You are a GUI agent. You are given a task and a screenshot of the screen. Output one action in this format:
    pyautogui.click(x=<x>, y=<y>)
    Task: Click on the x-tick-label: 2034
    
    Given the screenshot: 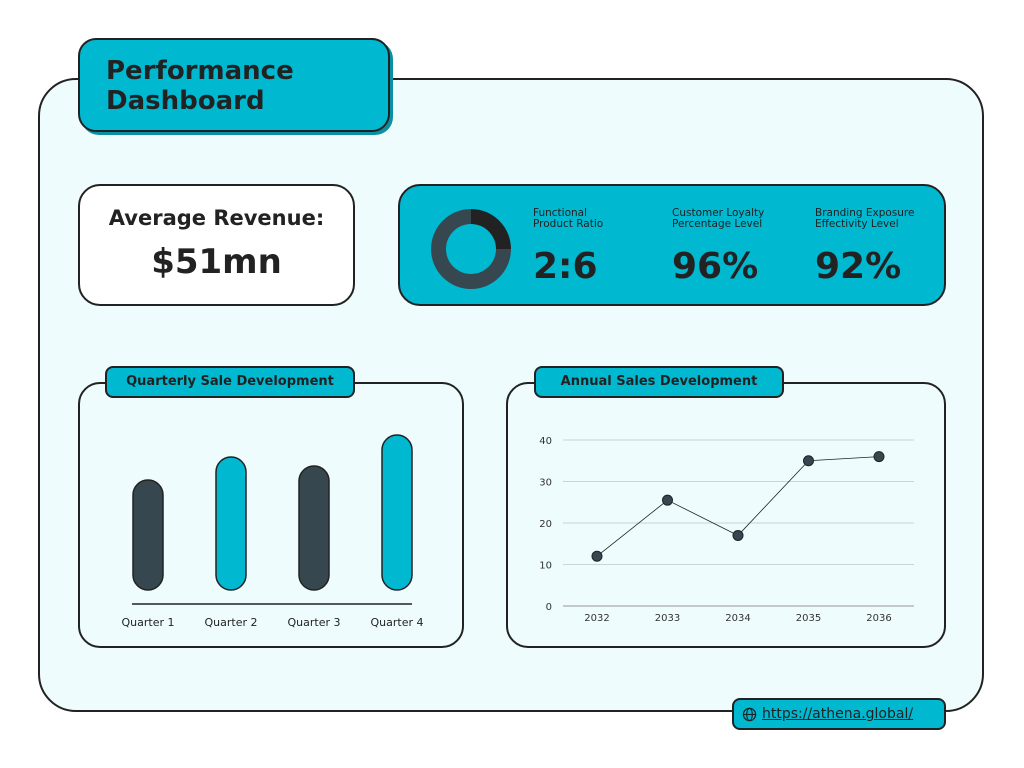 What is the action you would take?
    pyautogui.click(x=737, y=618)
    